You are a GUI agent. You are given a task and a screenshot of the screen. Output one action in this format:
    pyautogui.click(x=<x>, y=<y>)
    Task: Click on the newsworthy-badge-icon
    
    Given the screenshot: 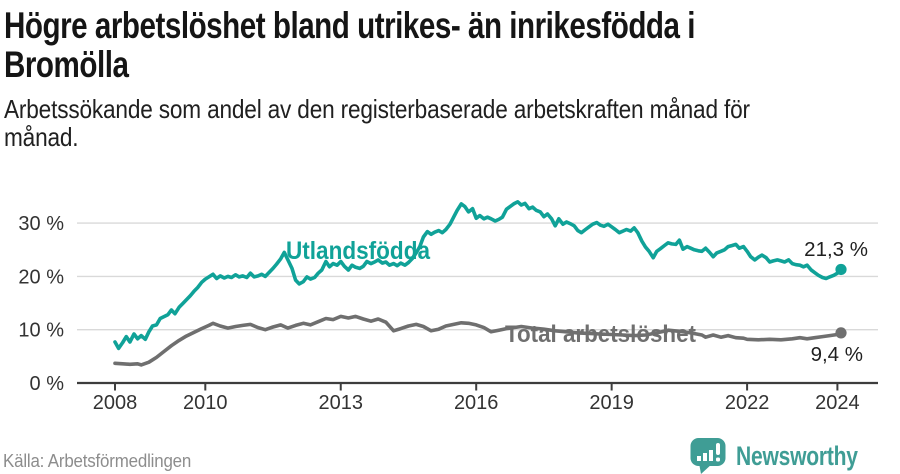 What is the action you would take?
    pyautogui.click(x=708, y=456)
    